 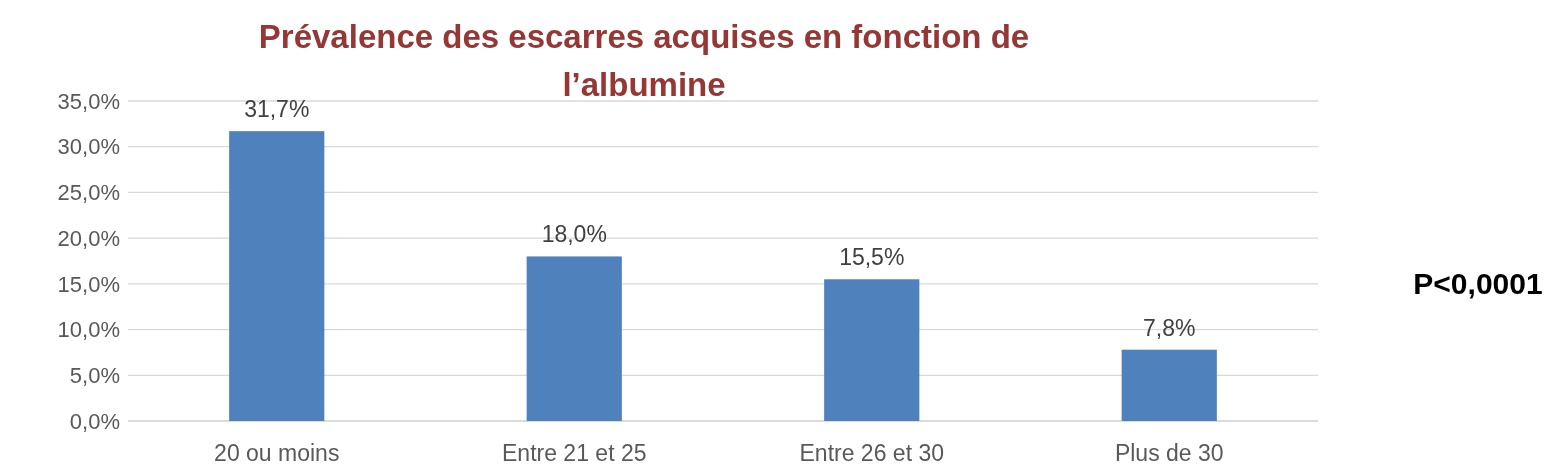 I want to click on y-tick-label: 25,0%, so click(x=88, y=193).